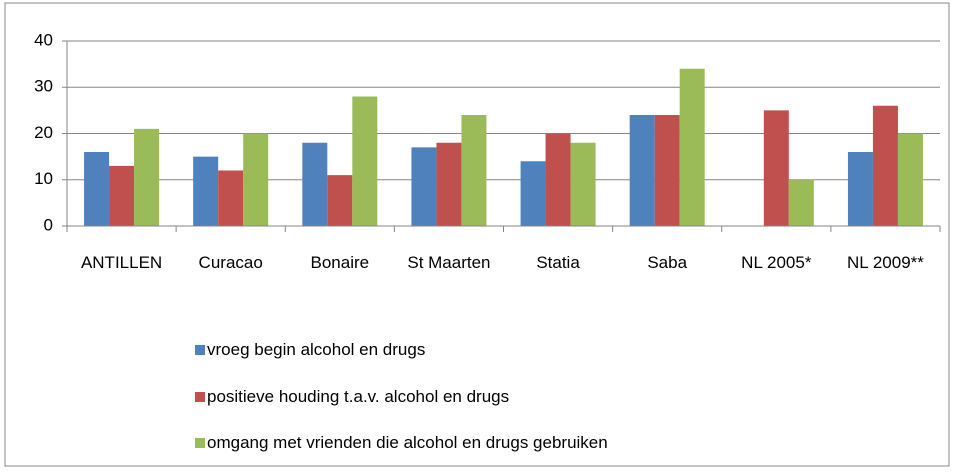 The width and height of the screenshot is (958, 473). What do you see at coordinates (667, 262) in the screenshot?
I see `x-tick-label: Saba` at bounding box center [667, 262].